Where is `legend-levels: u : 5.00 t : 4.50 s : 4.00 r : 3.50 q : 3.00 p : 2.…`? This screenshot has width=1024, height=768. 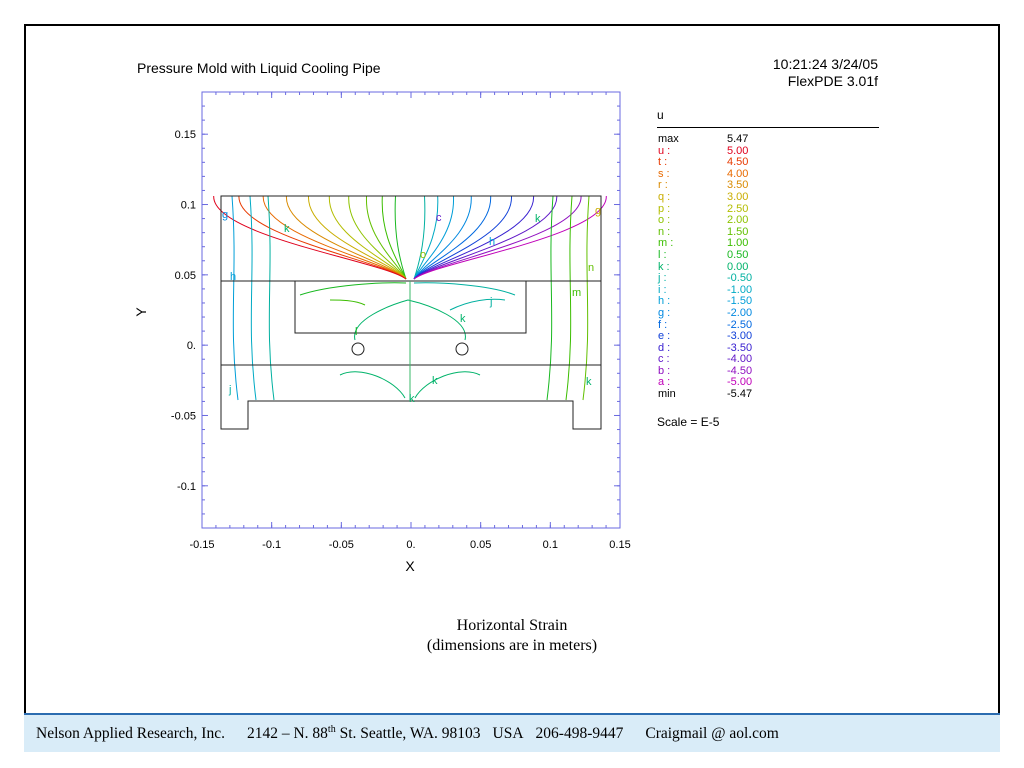 legend-levels: u : 5.00 t : 4.50 s : 4.00 r : 3.50 q : 3.00 p : 2.… is located at coordinates (768, 266).